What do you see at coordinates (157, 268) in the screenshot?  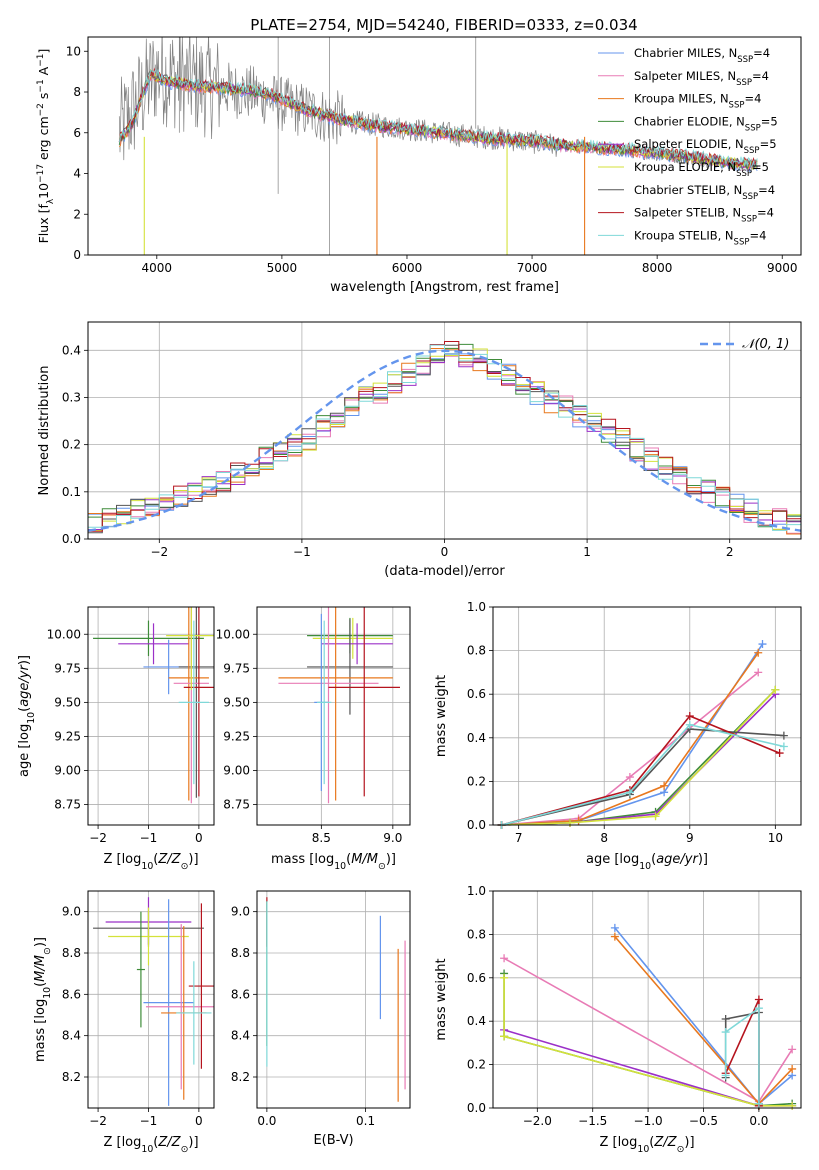 I see `x-tick-label: 4000` at bounding box center [157, 268].